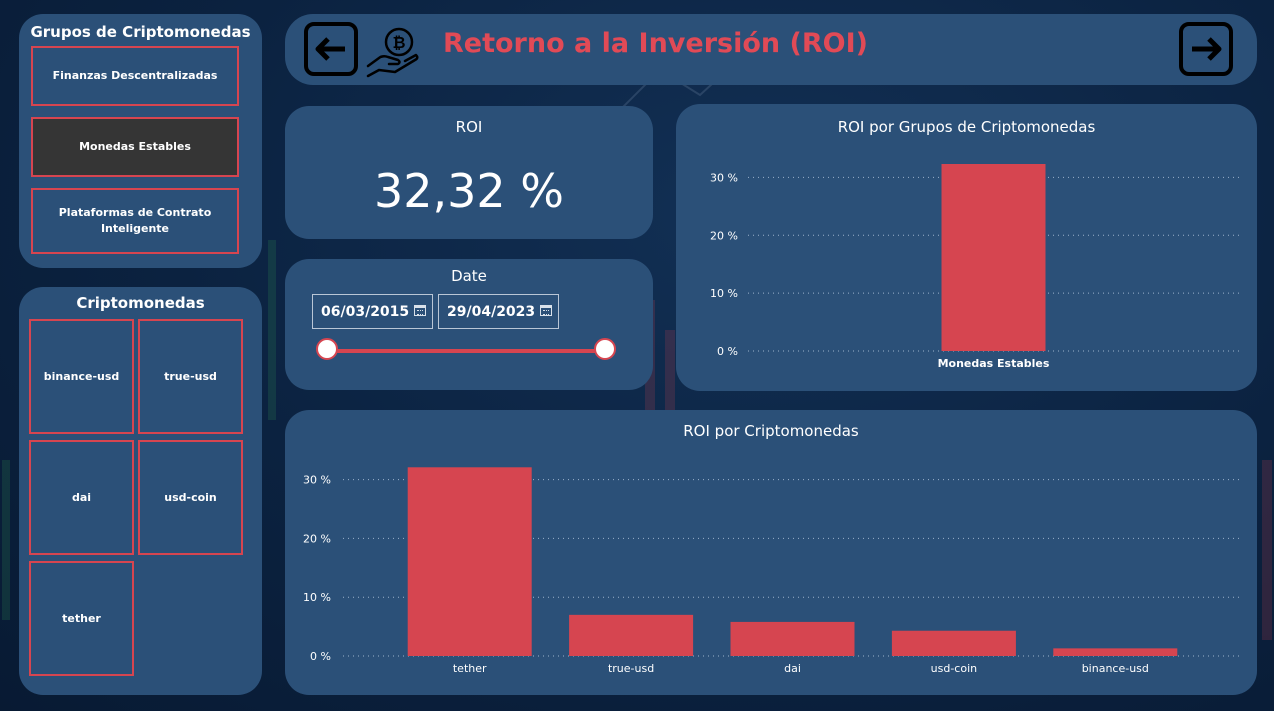 This screenshot has width=1274, height=711. Describe the element at coordinates (953, 643) in the screenshot. I see `bar-usd-coin` at that location.